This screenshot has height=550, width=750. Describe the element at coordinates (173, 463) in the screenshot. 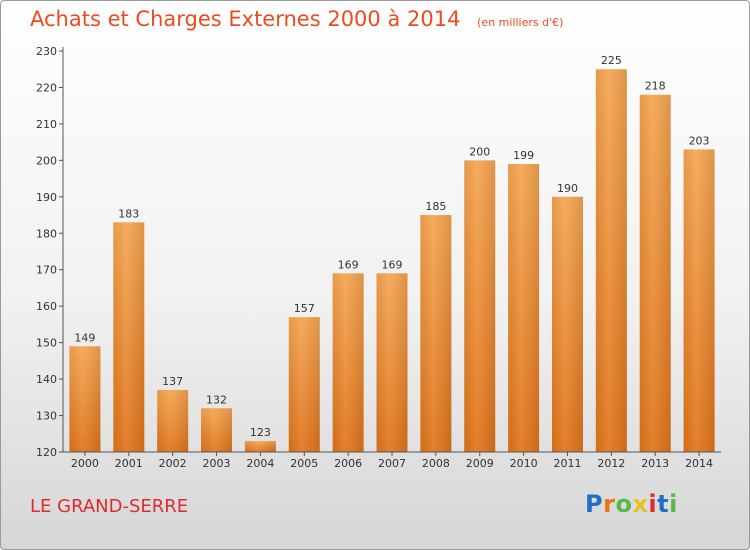

I see `x-tick-label-2002: 2002` at that location.